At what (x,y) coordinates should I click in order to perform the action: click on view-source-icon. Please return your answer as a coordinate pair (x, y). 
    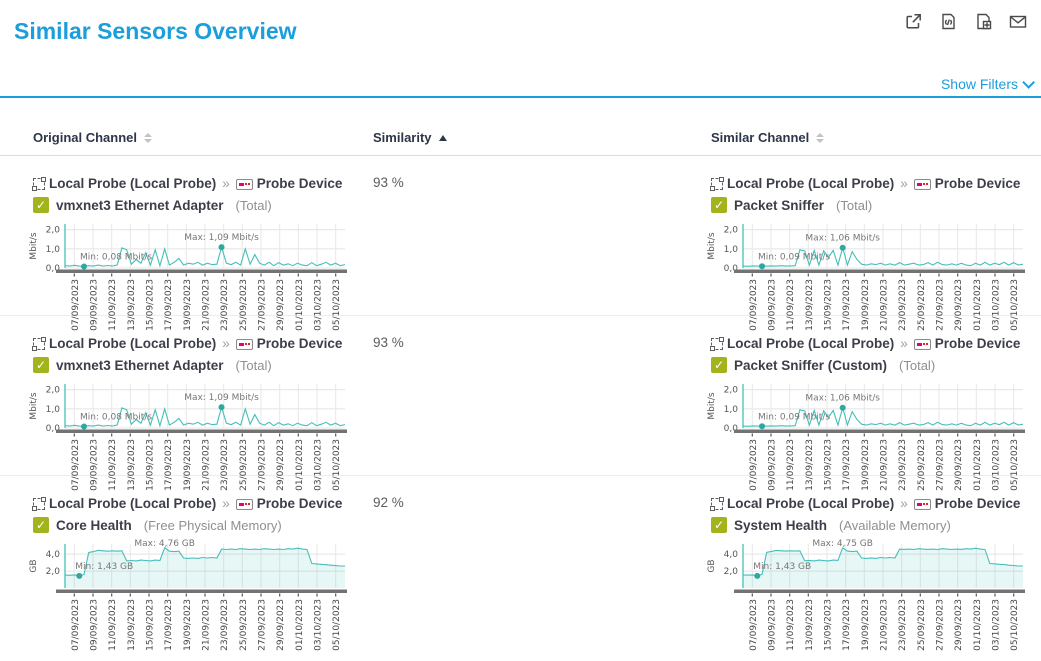
    Looking at the image, I should click on (948, 21).